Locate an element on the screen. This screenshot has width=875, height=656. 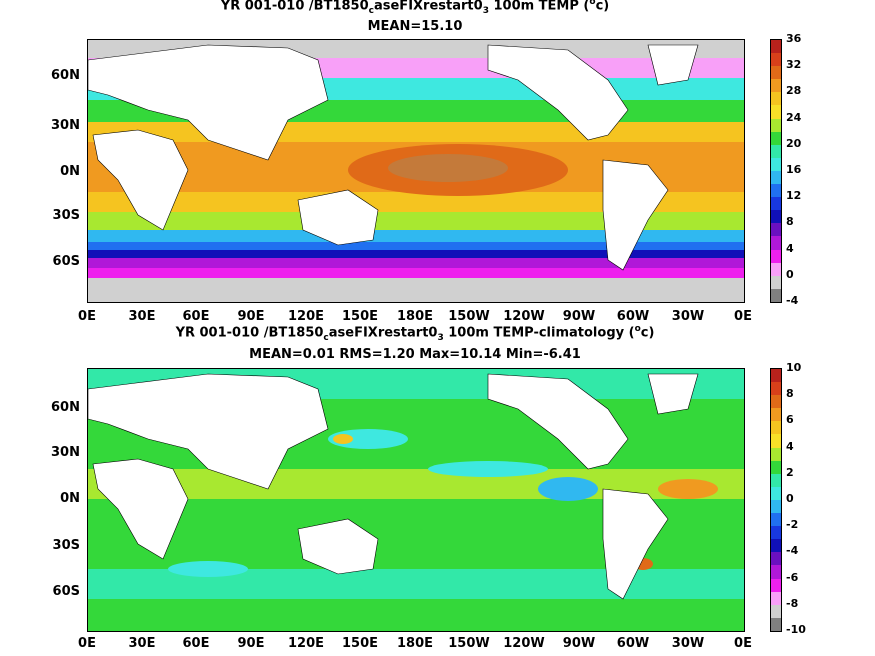
lon-label-150w: 150W is located at coordinates (469, 316).